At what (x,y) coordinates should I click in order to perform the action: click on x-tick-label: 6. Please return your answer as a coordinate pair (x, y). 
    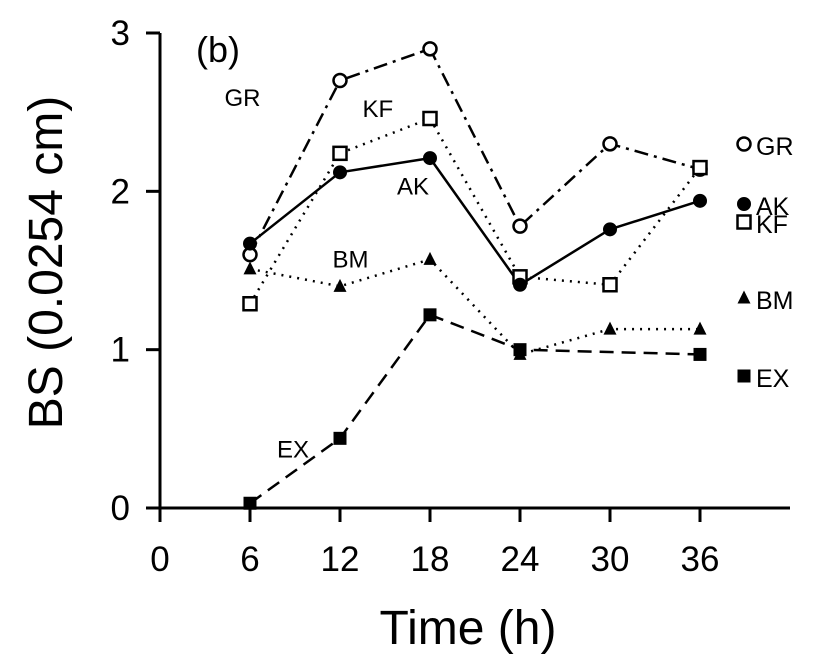
    Looking at the image, I should click on (249, 559).